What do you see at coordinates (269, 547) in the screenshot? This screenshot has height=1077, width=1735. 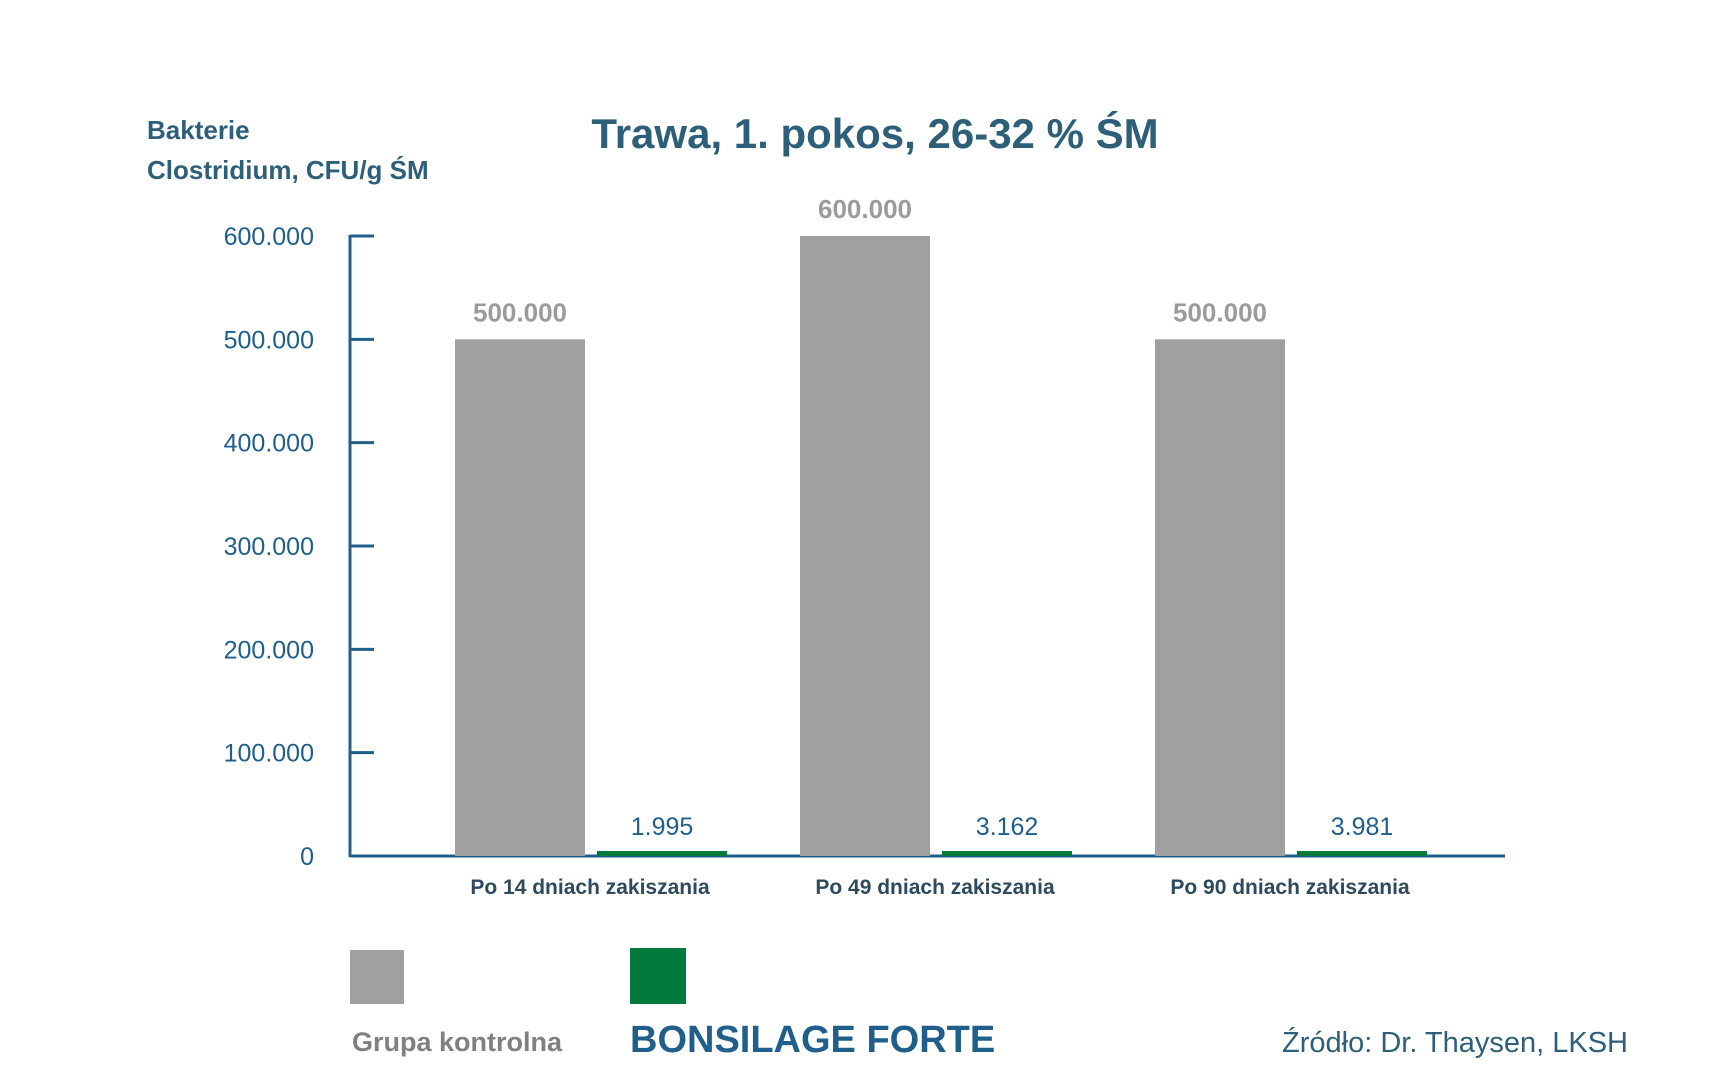 I see `y-tick-label: 300.000` at bounding box center [269, 547].